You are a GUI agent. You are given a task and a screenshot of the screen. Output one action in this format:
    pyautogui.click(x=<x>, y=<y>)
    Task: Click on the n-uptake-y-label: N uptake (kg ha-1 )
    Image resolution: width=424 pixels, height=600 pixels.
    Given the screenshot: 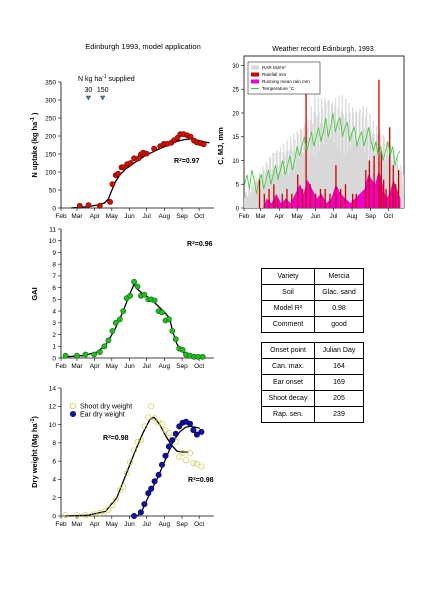 What is the action you would take?
    pyautogui.click(x=34, y=145)
    